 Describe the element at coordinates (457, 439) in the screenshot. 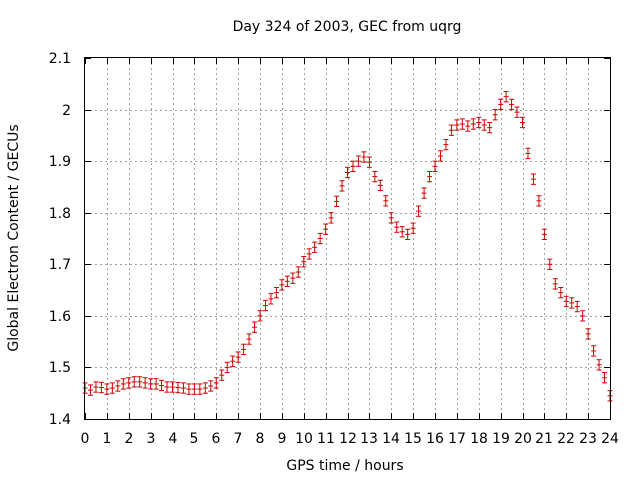

I see `x-tick-label: 17` at that location.